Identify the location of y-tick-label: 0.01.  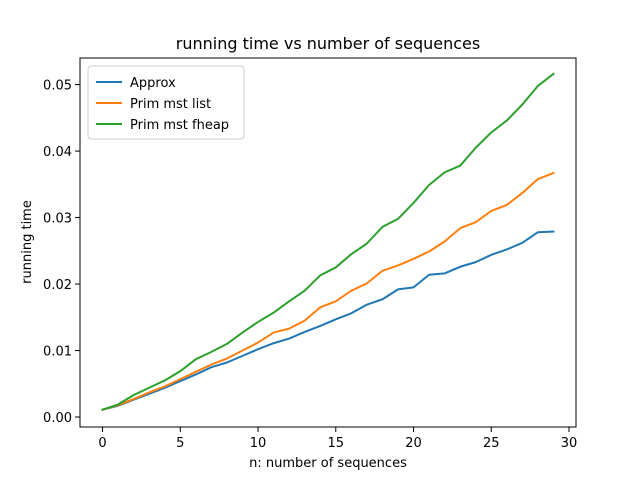
(57, 352).